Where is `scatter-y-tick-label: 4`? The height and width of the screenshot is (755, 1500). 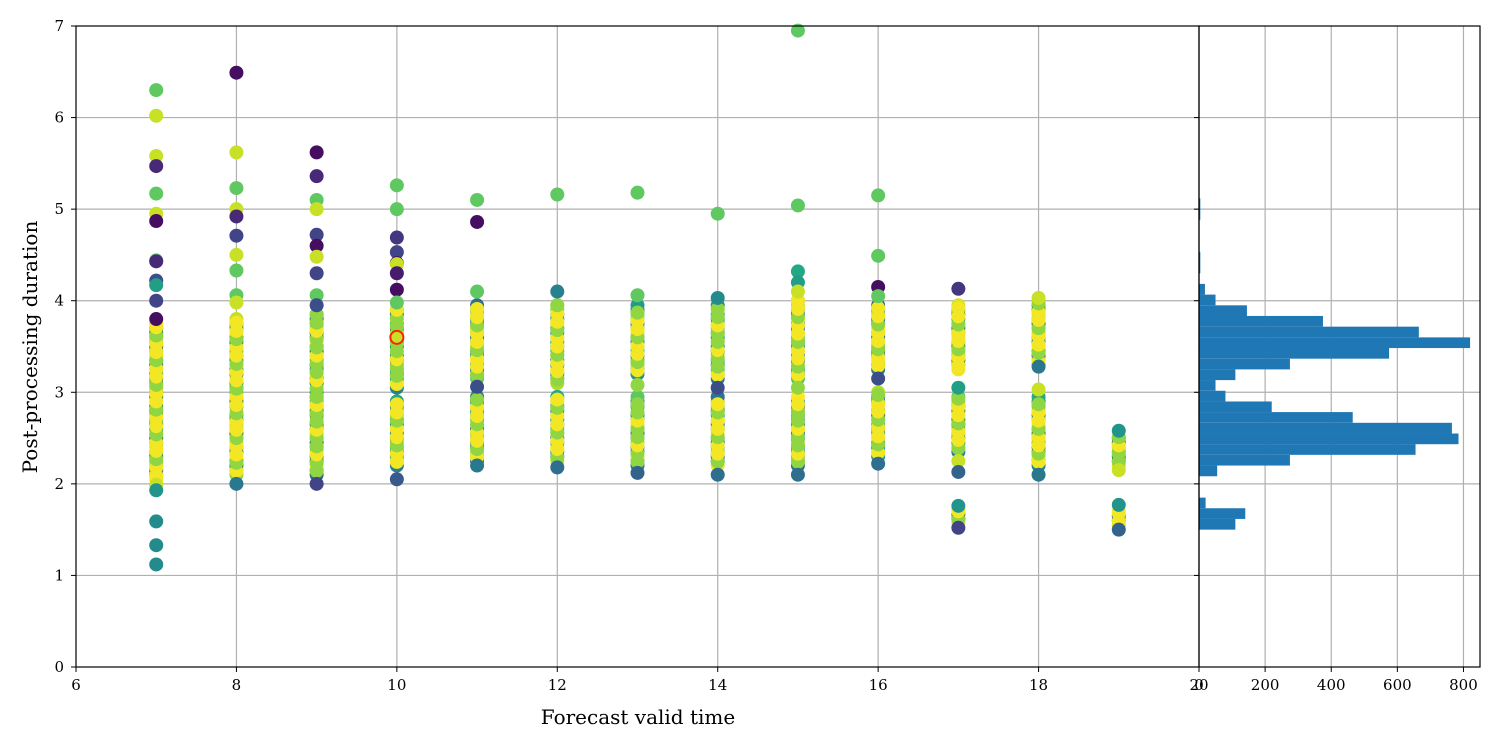
scatter-y-tick-label: 4 is located at coordinates (59, 301).